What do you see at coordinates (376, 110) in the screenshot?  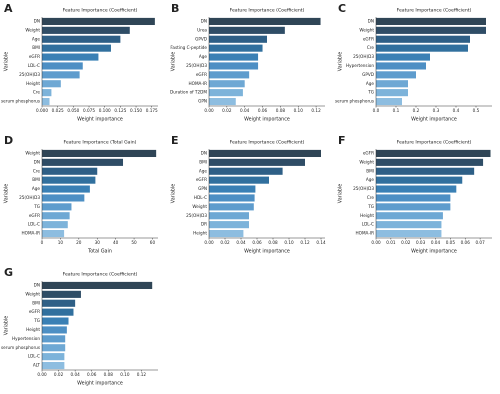 I see `x-tick-label: 0.0` at bounding box center [376, 110].